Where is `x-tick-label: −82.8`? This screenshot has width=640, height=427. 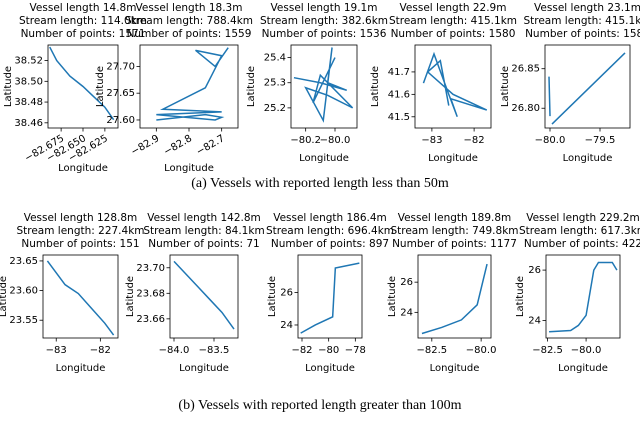 x-tick-label: −82.8 is located at coordinates (178, 145).